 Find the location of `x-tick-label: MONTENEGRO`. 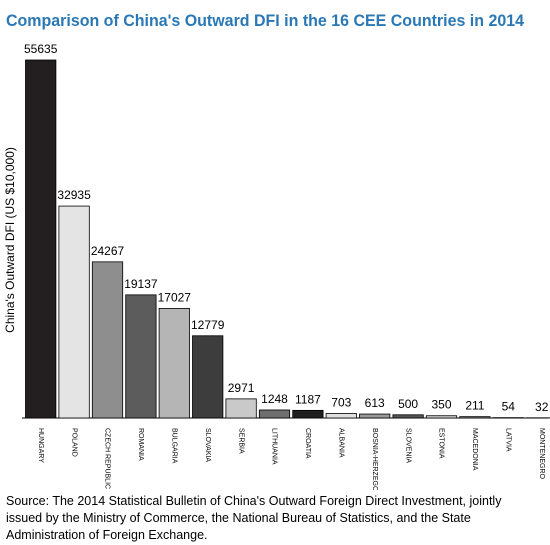

x-tick-label: MONTENEGRO is located at coordinates (541, 454).